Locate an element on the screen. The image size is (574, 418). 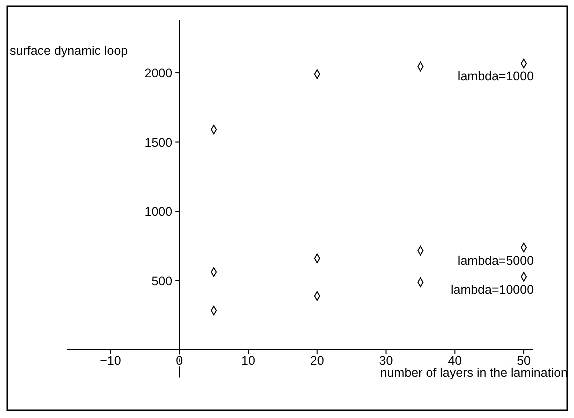
y-tick-label: 1000 is located at coordinates (158, 212).